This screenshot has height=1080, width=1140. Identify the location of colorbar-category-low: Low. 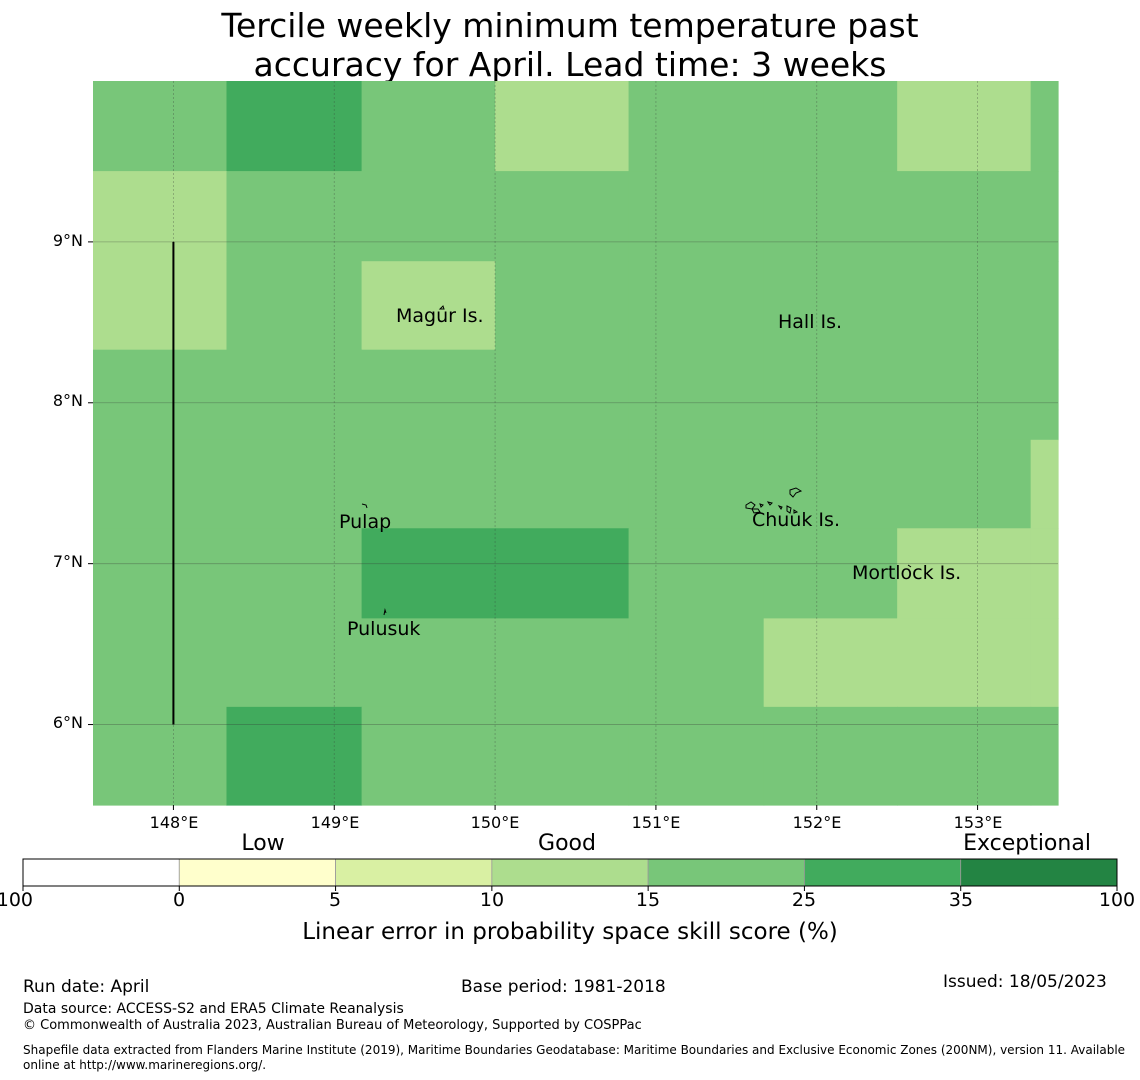
(263, 843).